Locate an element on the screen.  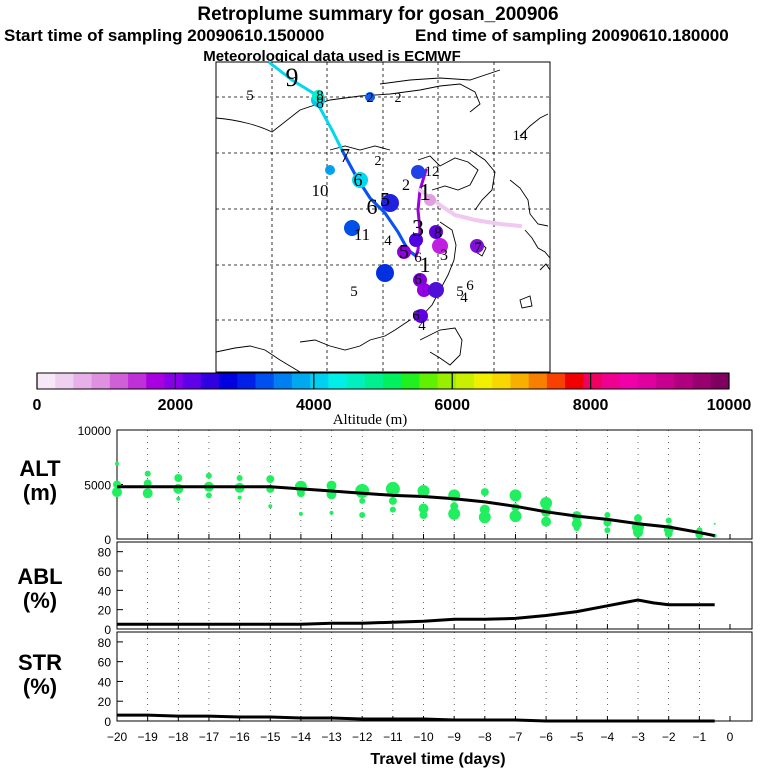
map-point-label: 1 is located at coordinates (425, 193).